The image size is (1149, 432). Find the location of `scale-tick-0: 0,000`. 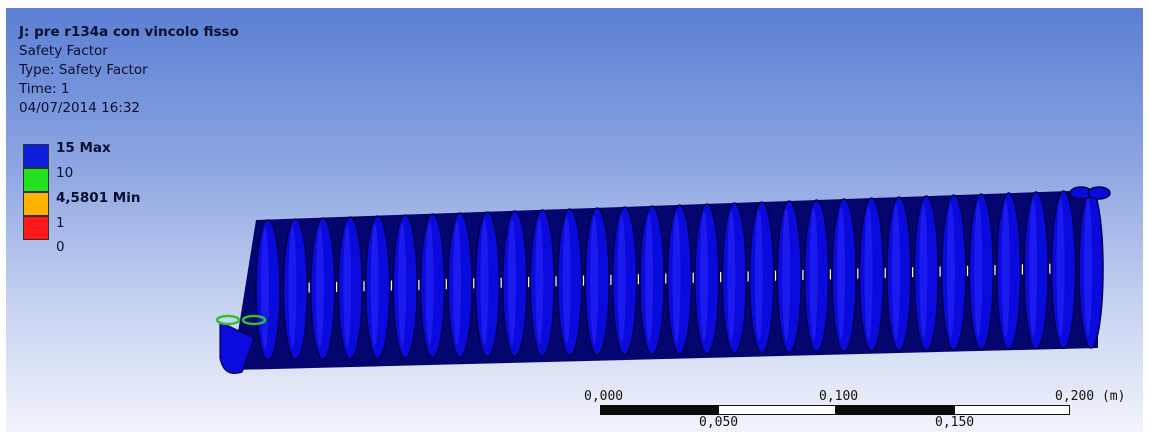

scale-tick-0: 0,000 is located at coordinates (604, 396).